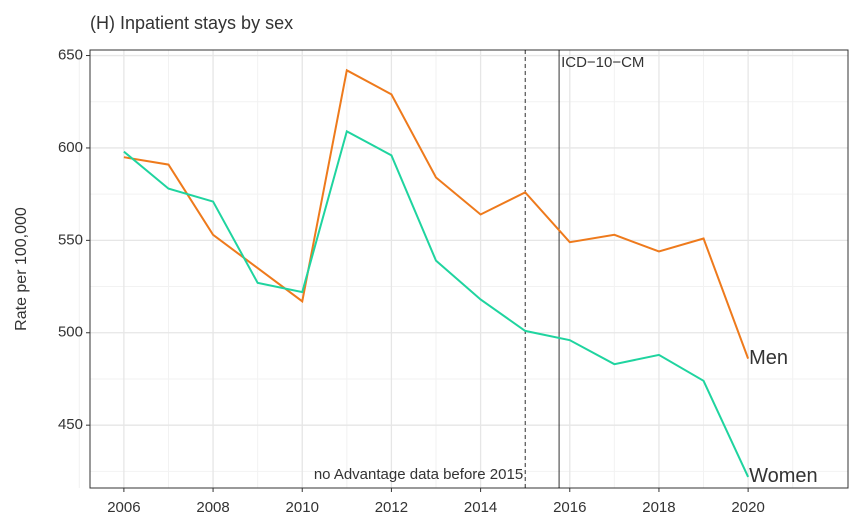 This screenshot has height=520, width=849. I want to click on annotation: ICD−10−CM, so click(602, 62).